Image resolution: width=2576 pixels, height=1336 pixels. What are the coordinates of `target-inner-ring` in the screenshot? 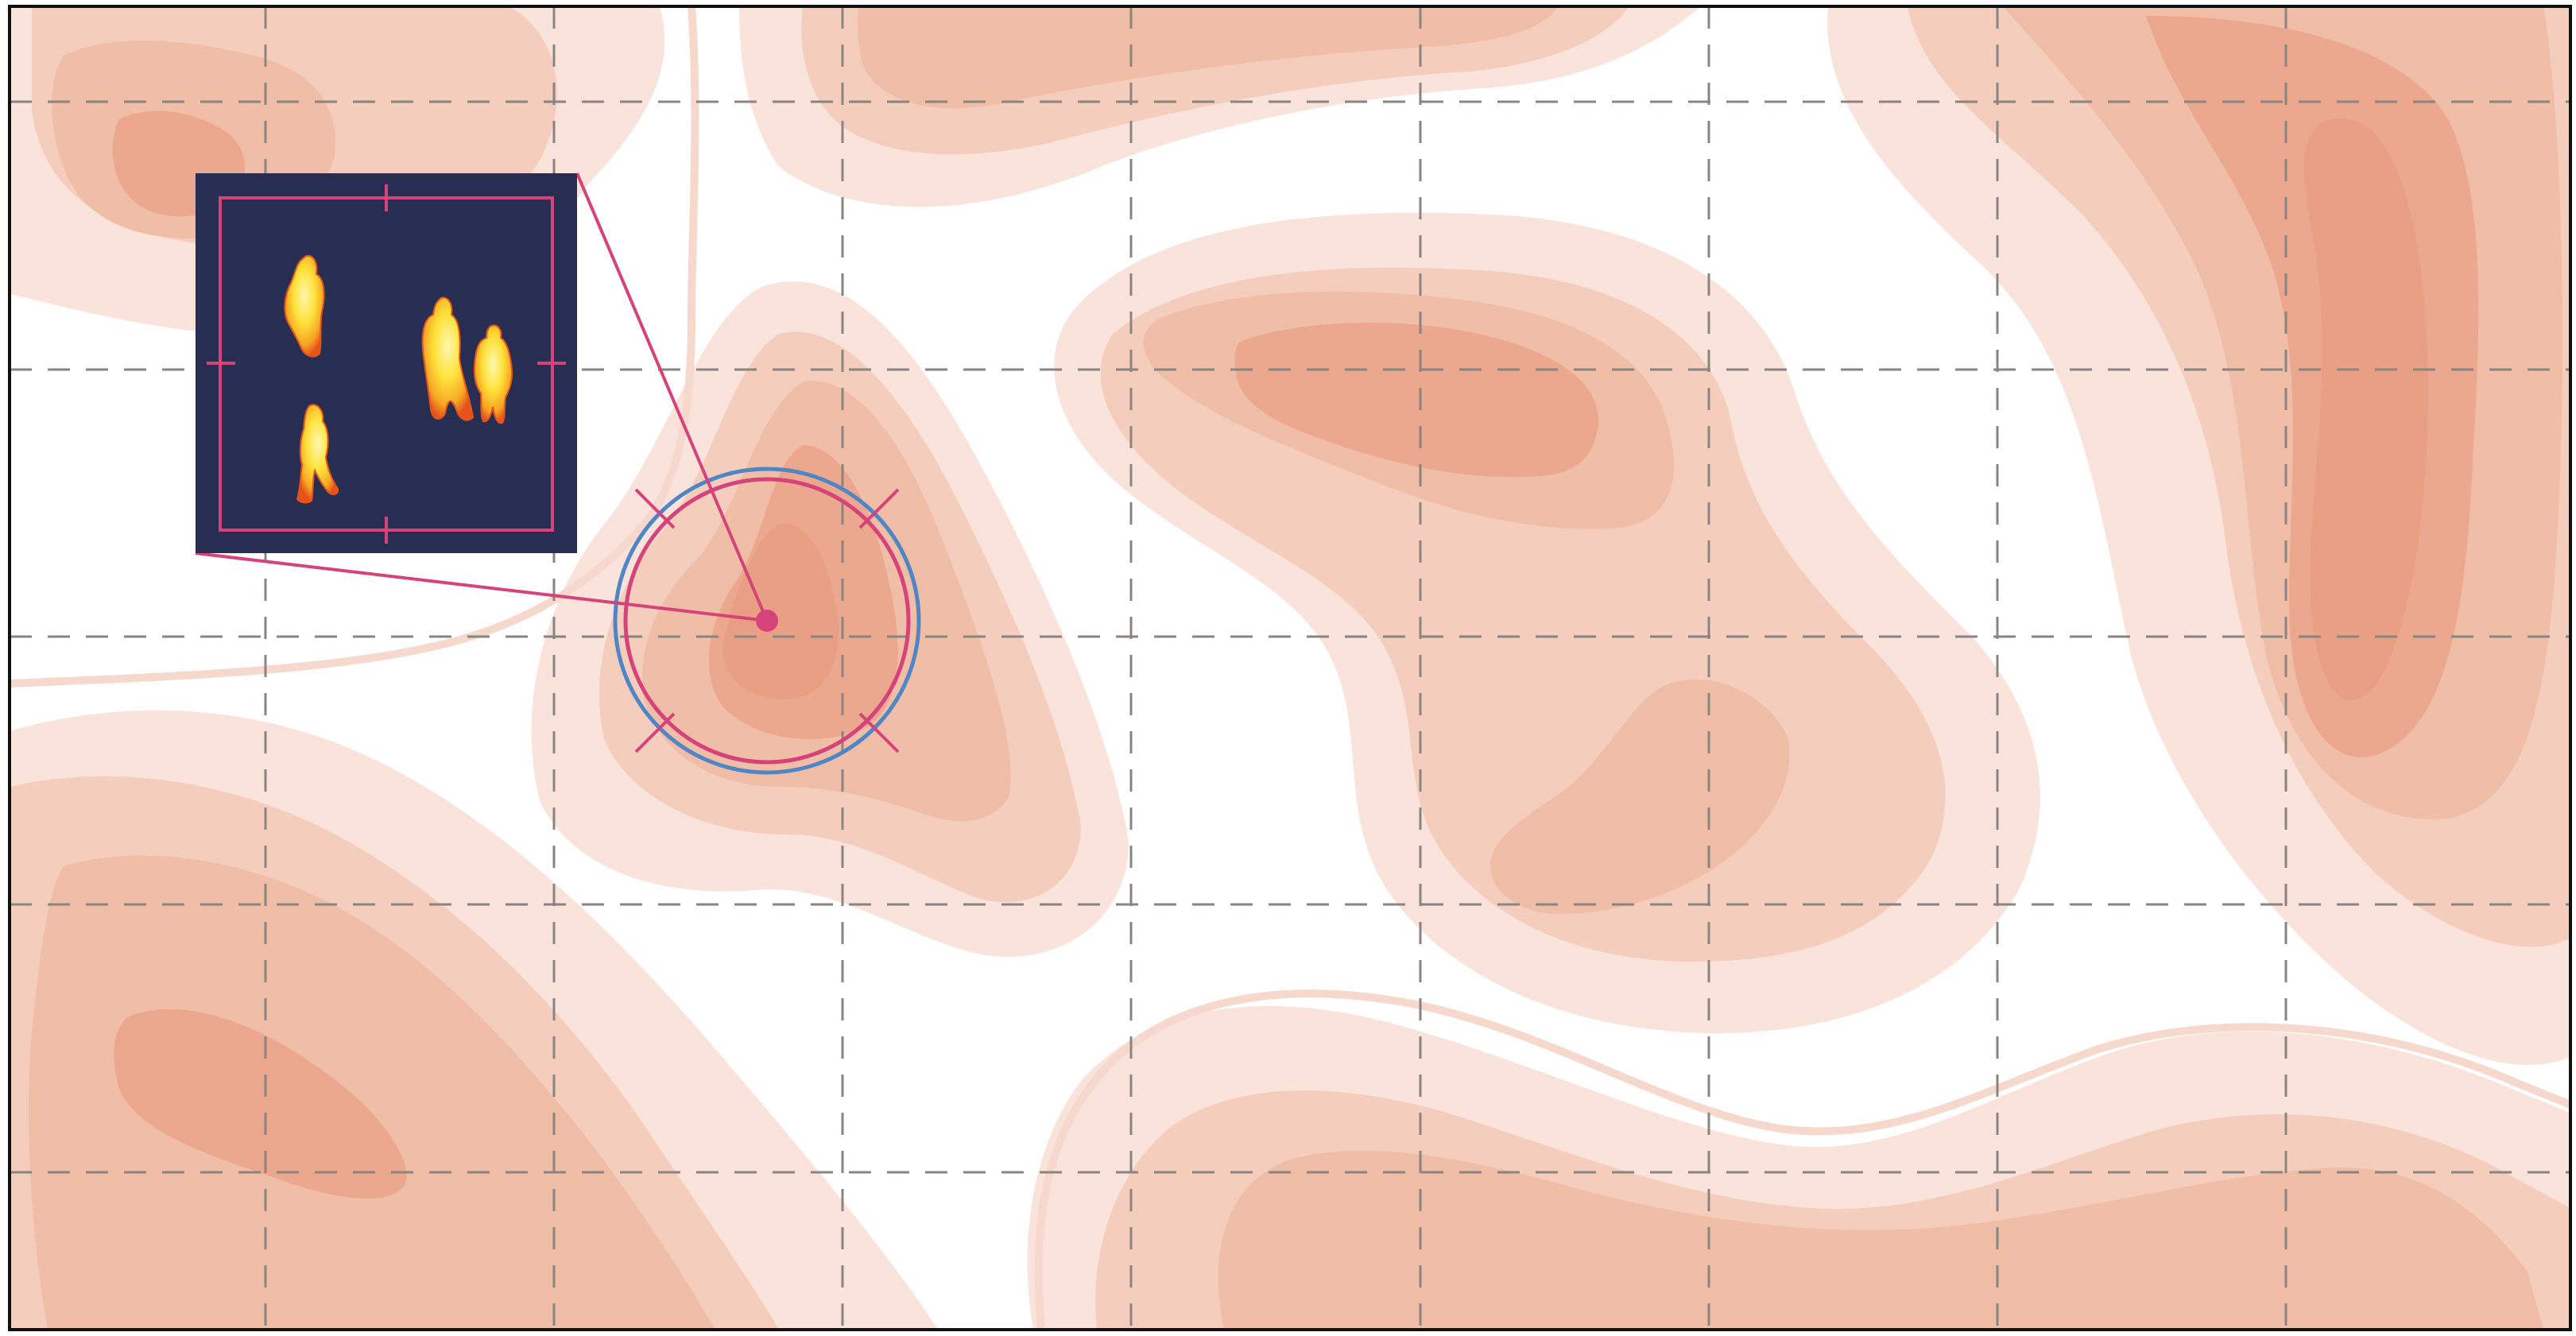 It's located at (767, 621).